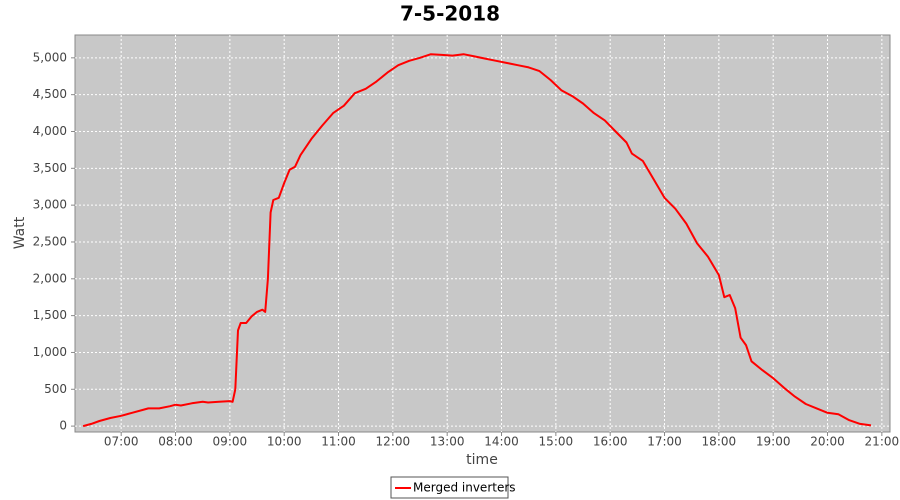 The image size is (900, 500). What do you see at coordinates (482, 460) in the screenshot?
I see `x-axis-label: time` at bounding box center [482, 460].